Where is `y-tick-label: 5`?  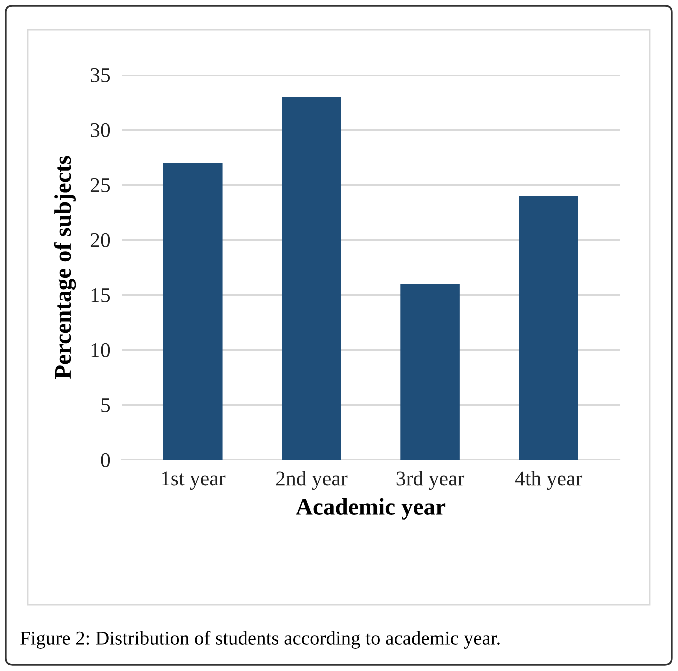
y-tick-label: 5 is located at coordinates (106, 405).